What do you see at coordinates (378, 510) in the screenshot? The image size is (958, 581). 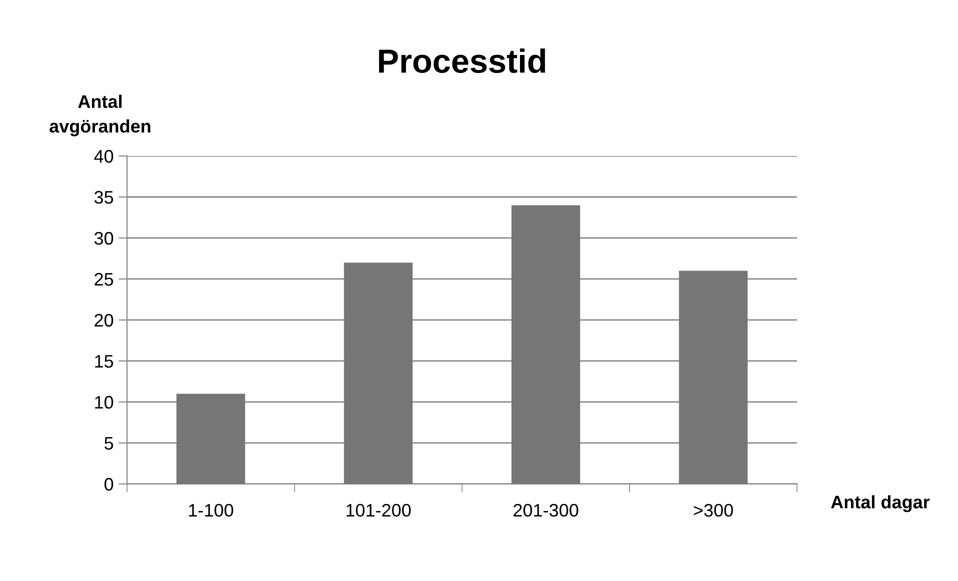 I see `x-tick-label: 101-200` at bounding box center [378, 510].